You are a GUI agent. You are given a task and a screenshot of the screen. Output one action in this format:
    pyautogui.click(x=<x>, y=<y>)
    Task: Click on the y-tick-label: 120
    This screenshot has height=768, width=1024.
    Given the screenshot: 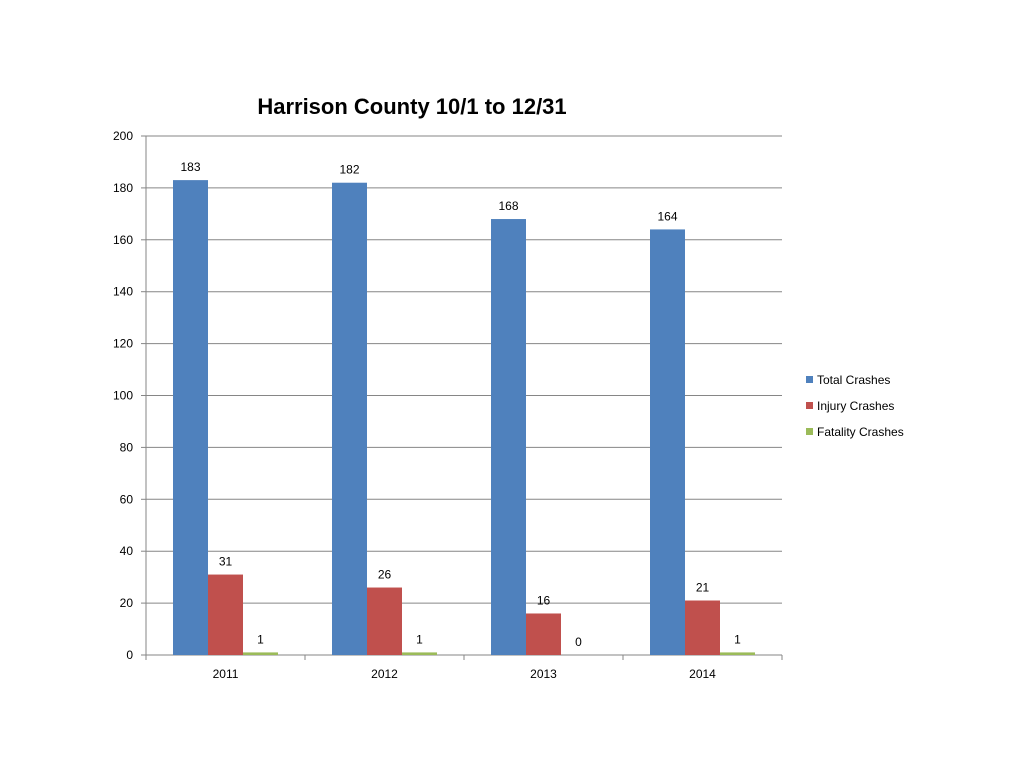 What is the action you would take?
    pyautogui.click(x=123, y=344)
    